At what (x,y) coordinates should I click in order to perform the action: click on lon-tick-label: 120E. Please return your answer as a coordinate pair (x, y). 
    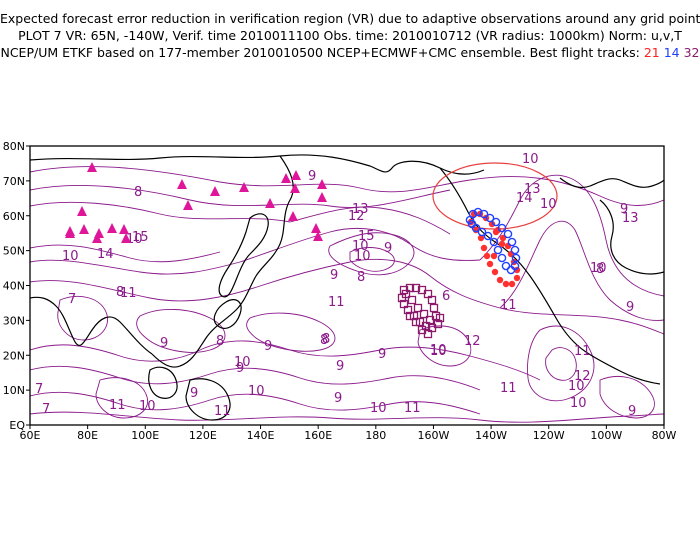
    Looking at the image, I should click on (203, 435).